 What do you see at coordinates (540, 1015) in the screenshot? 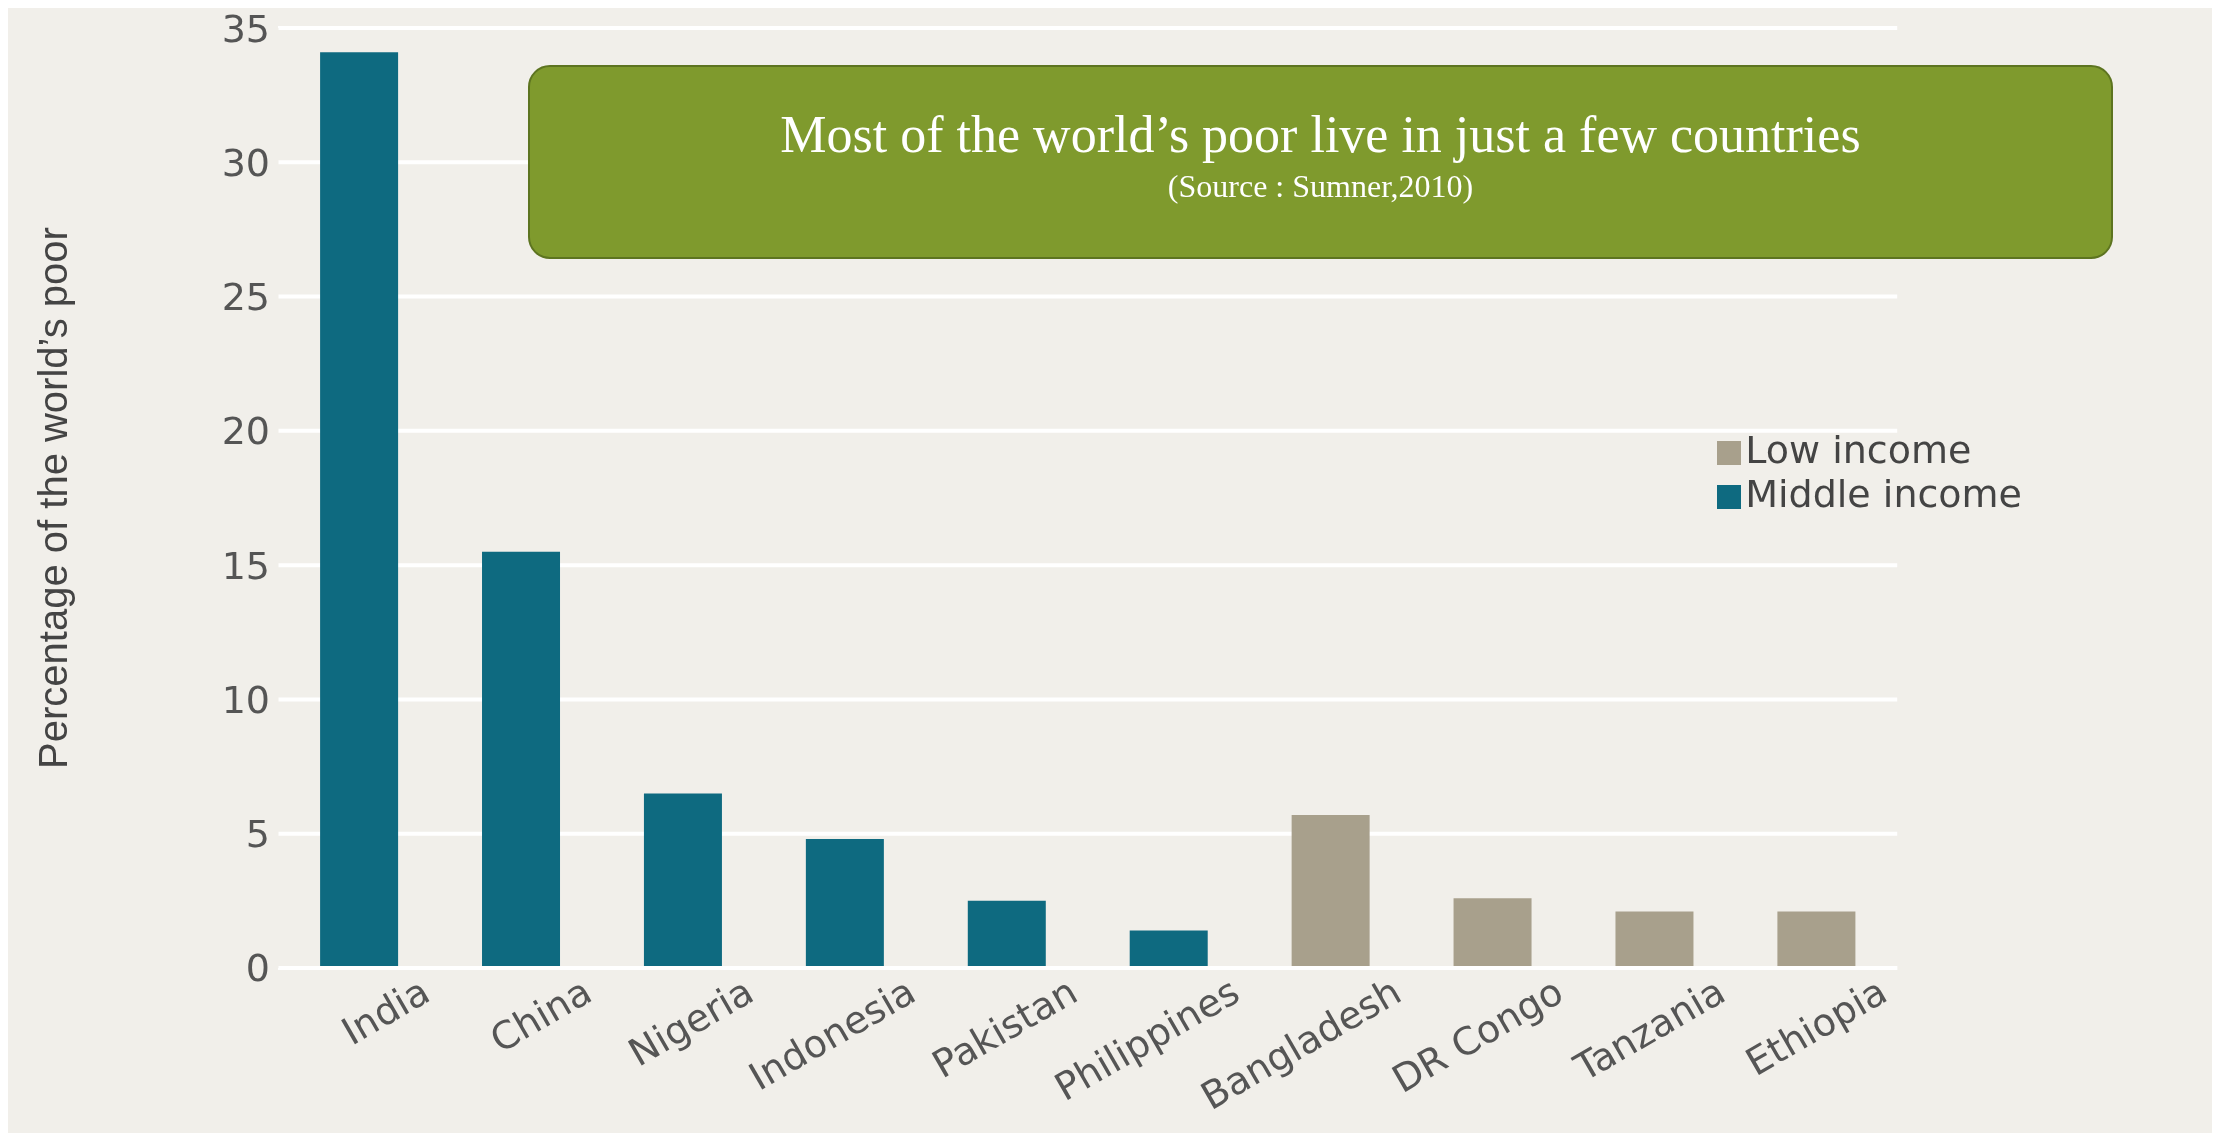
I see `x-tick-label: China` at bounding box center [540, 1015].